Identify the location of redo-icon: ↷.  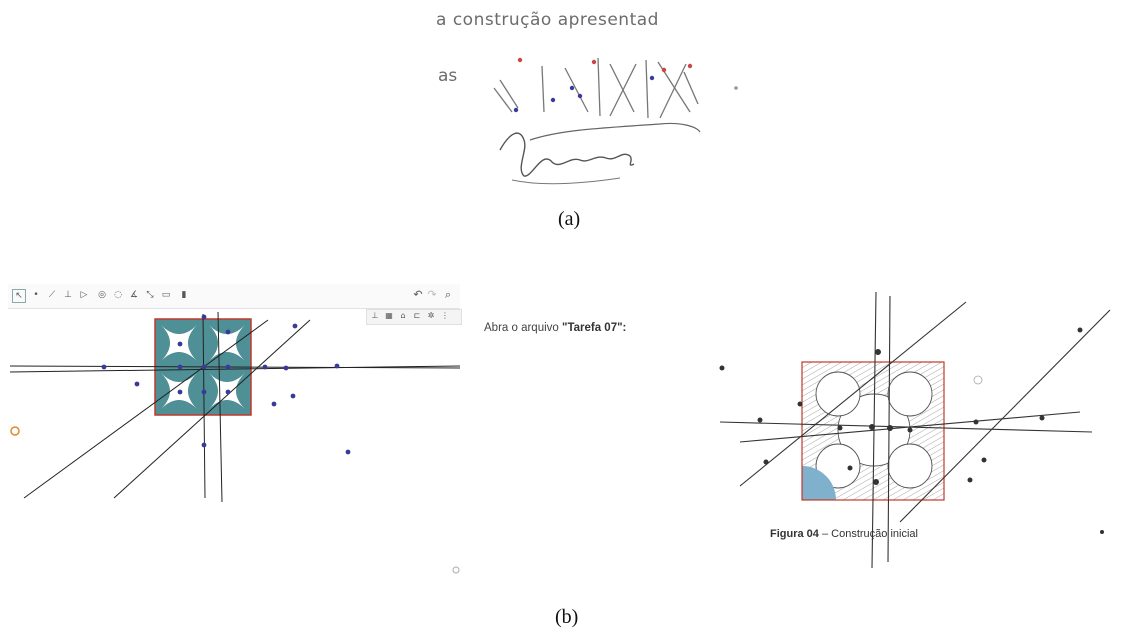
(432, 294).